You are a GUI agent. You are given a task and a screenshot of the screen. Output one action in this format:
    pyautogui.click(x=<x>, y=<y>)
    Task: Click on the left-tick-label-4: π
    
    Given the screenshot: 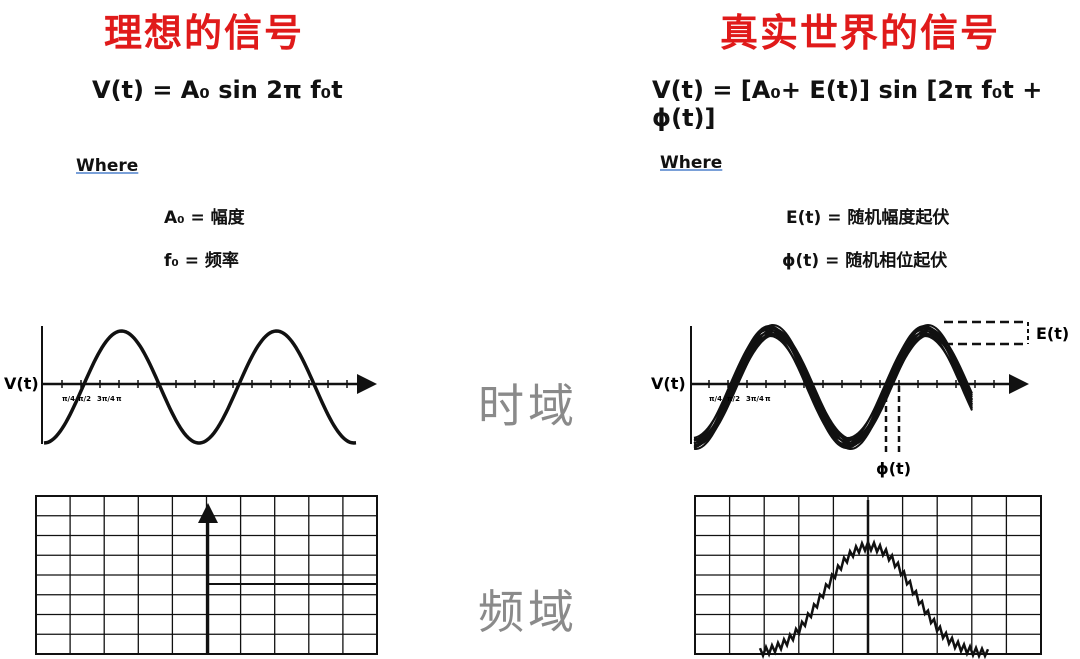 What is the action you would take?
    pyautogui.click(x=119, y=399)
    